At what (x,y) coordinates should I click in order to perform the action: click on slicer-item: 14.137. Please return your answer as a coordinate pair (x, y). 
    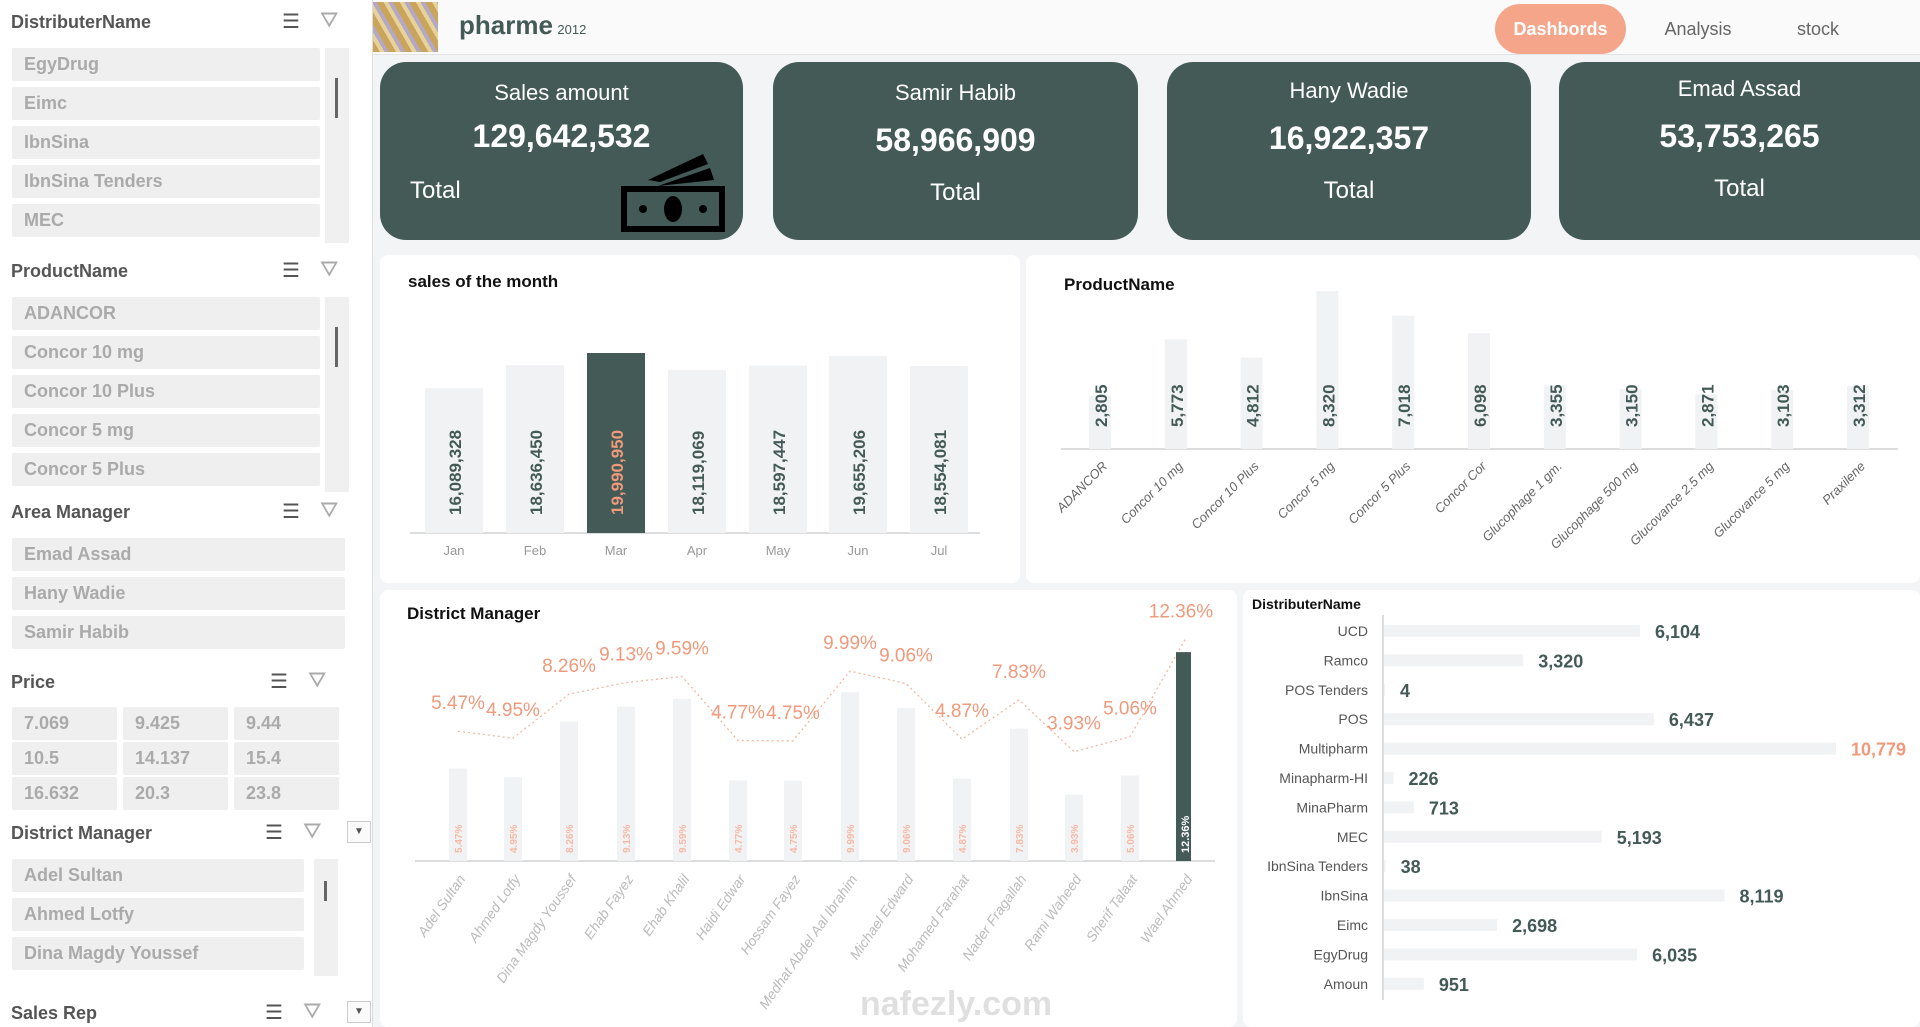
    Looking at the image, I should click on (175, 758).